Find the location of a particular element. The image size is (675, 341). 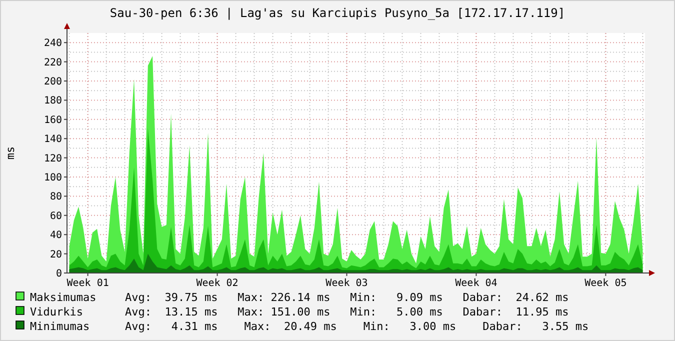

text: Avg: 39.75 ms Max: 226.14 ms Min: 9.09 ms Dabar: 24.62 ms is located at coordinates (347, 297).